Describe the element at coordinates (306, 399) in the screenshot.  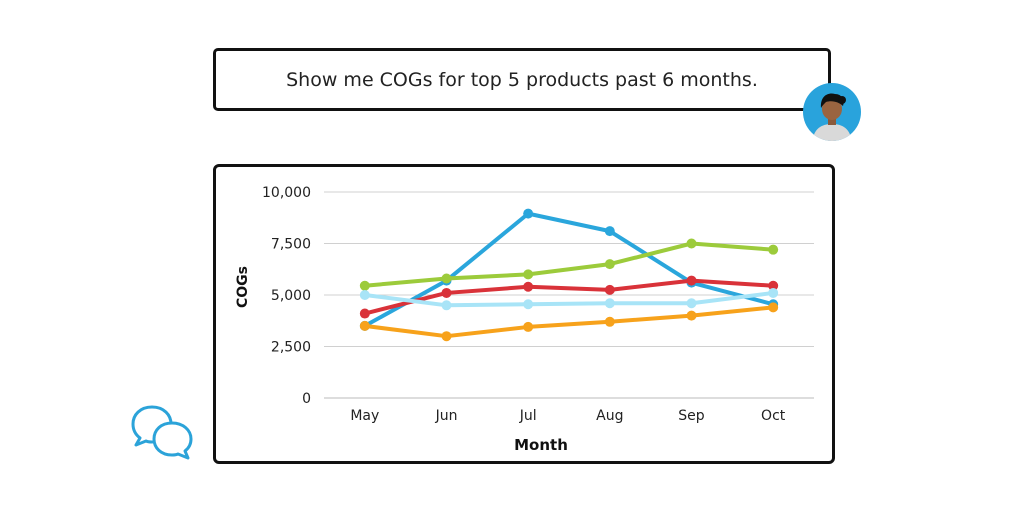
I see `y-tick-label: 0` at that location.